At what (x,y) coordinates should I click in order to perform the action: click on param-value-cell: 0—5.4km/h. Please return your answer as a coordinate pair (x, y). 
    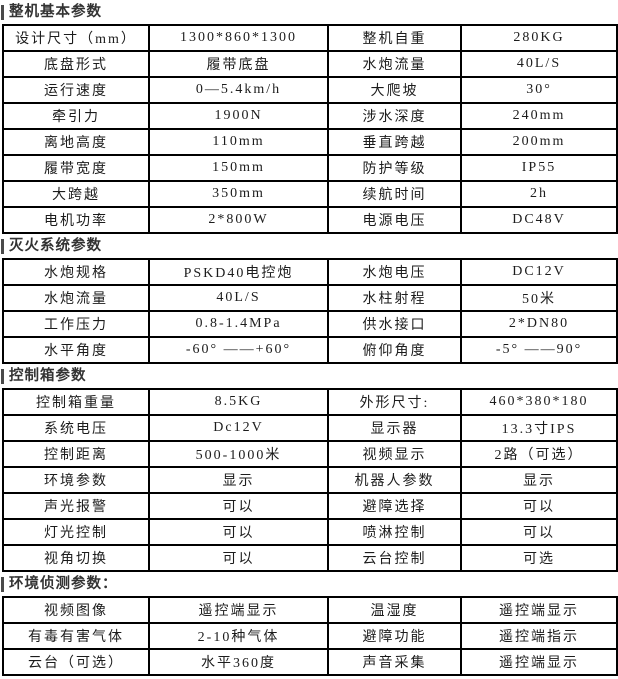
    Looking at the image, I should click on (238, 90).